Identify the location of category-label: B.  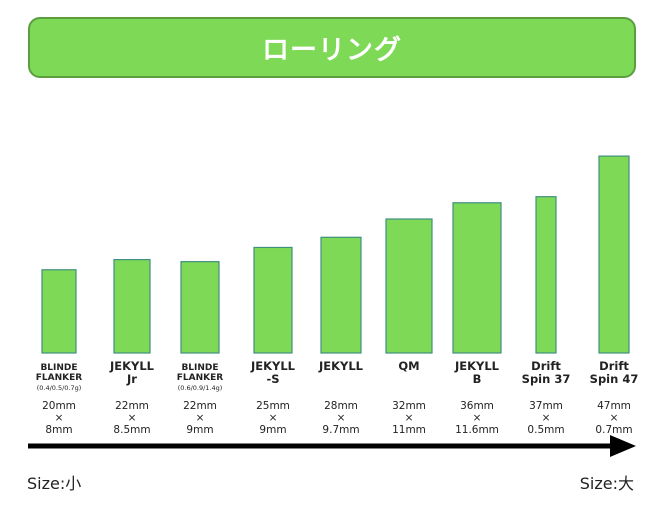
(477, 379).